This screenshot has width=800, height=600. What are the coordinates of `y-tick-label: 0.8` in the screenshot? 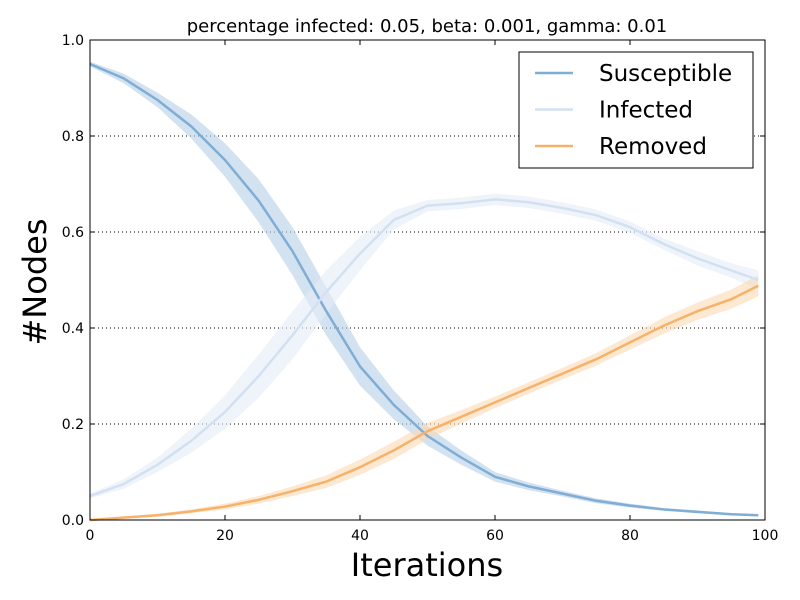 It's located at (73, 137).